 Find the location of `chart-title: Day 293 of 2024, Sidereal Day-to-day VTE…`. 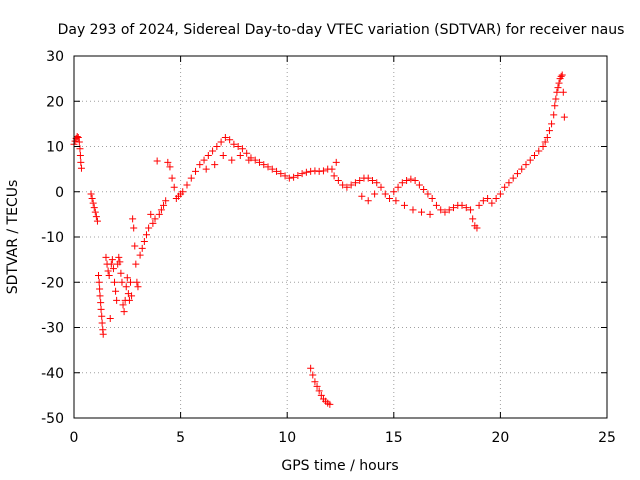

chart-title: Day 293 of 2024, Sidereal Day-to-day VTE… is located at coordinates (341, 30).